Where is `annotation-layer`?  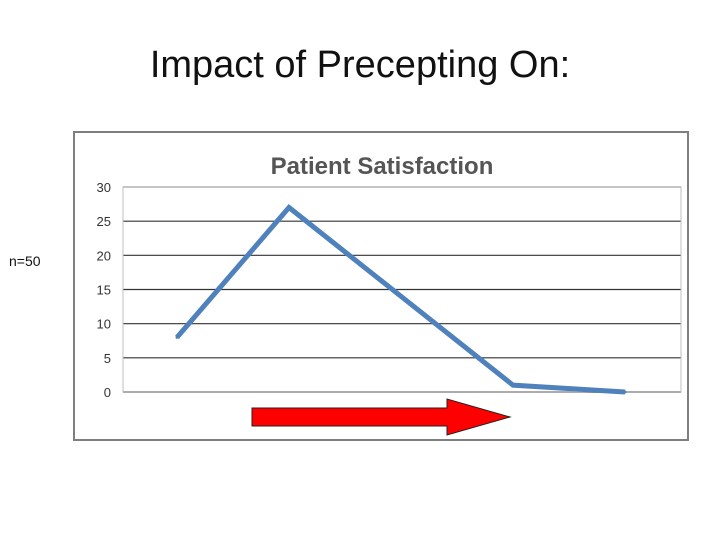
annotation-layer is located at coordinates (381, 417).